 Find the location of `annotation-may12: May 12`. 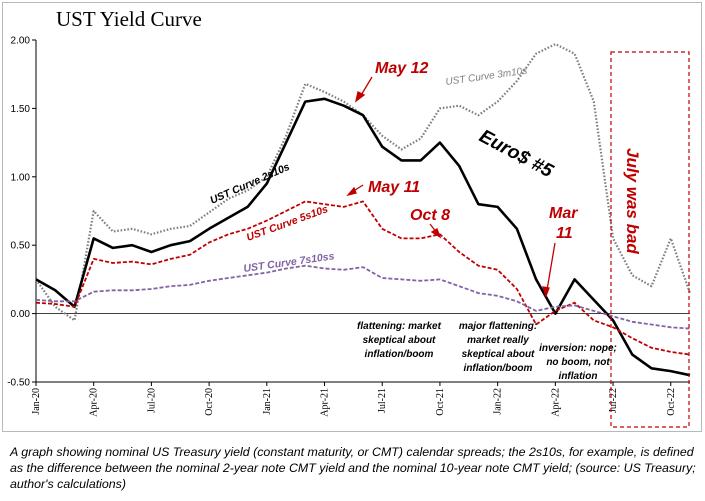

annotation-may12: May 12 is located at coordinates (401, 68).